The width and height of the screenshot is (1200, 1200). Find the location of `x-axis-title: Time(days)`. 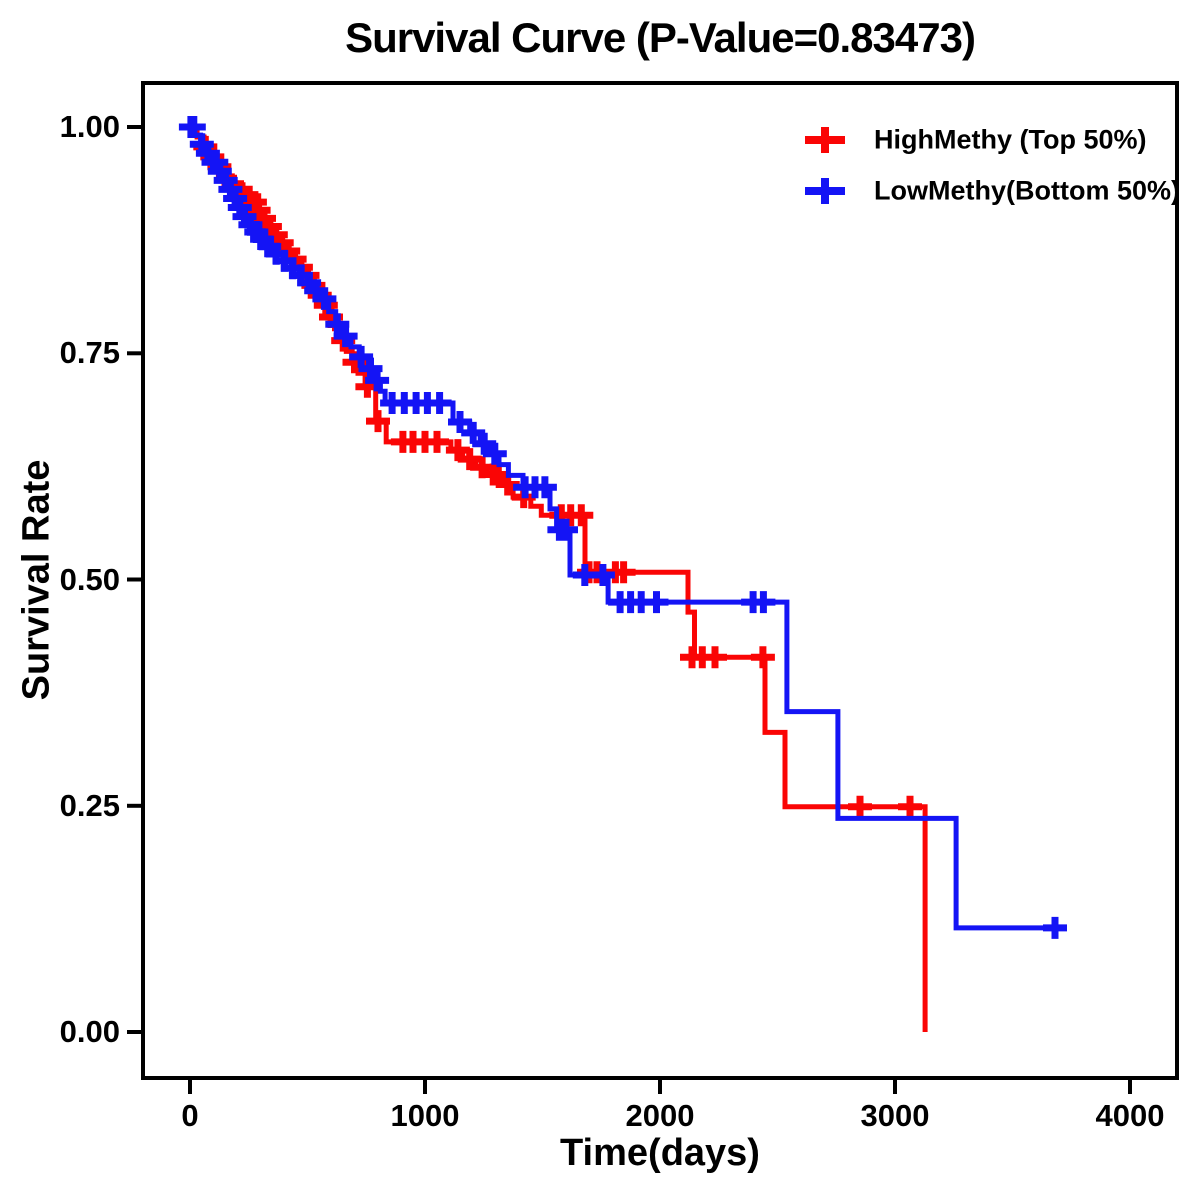

x-axis-title: Time(days) is located at coordinates (660, 1153).